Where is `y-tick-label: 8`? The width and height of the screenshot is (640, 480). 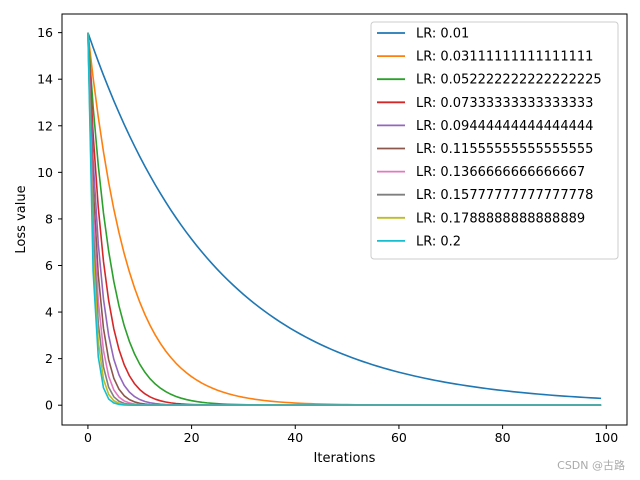
y-tick-label: 8 is located at coordinates (49, 218).